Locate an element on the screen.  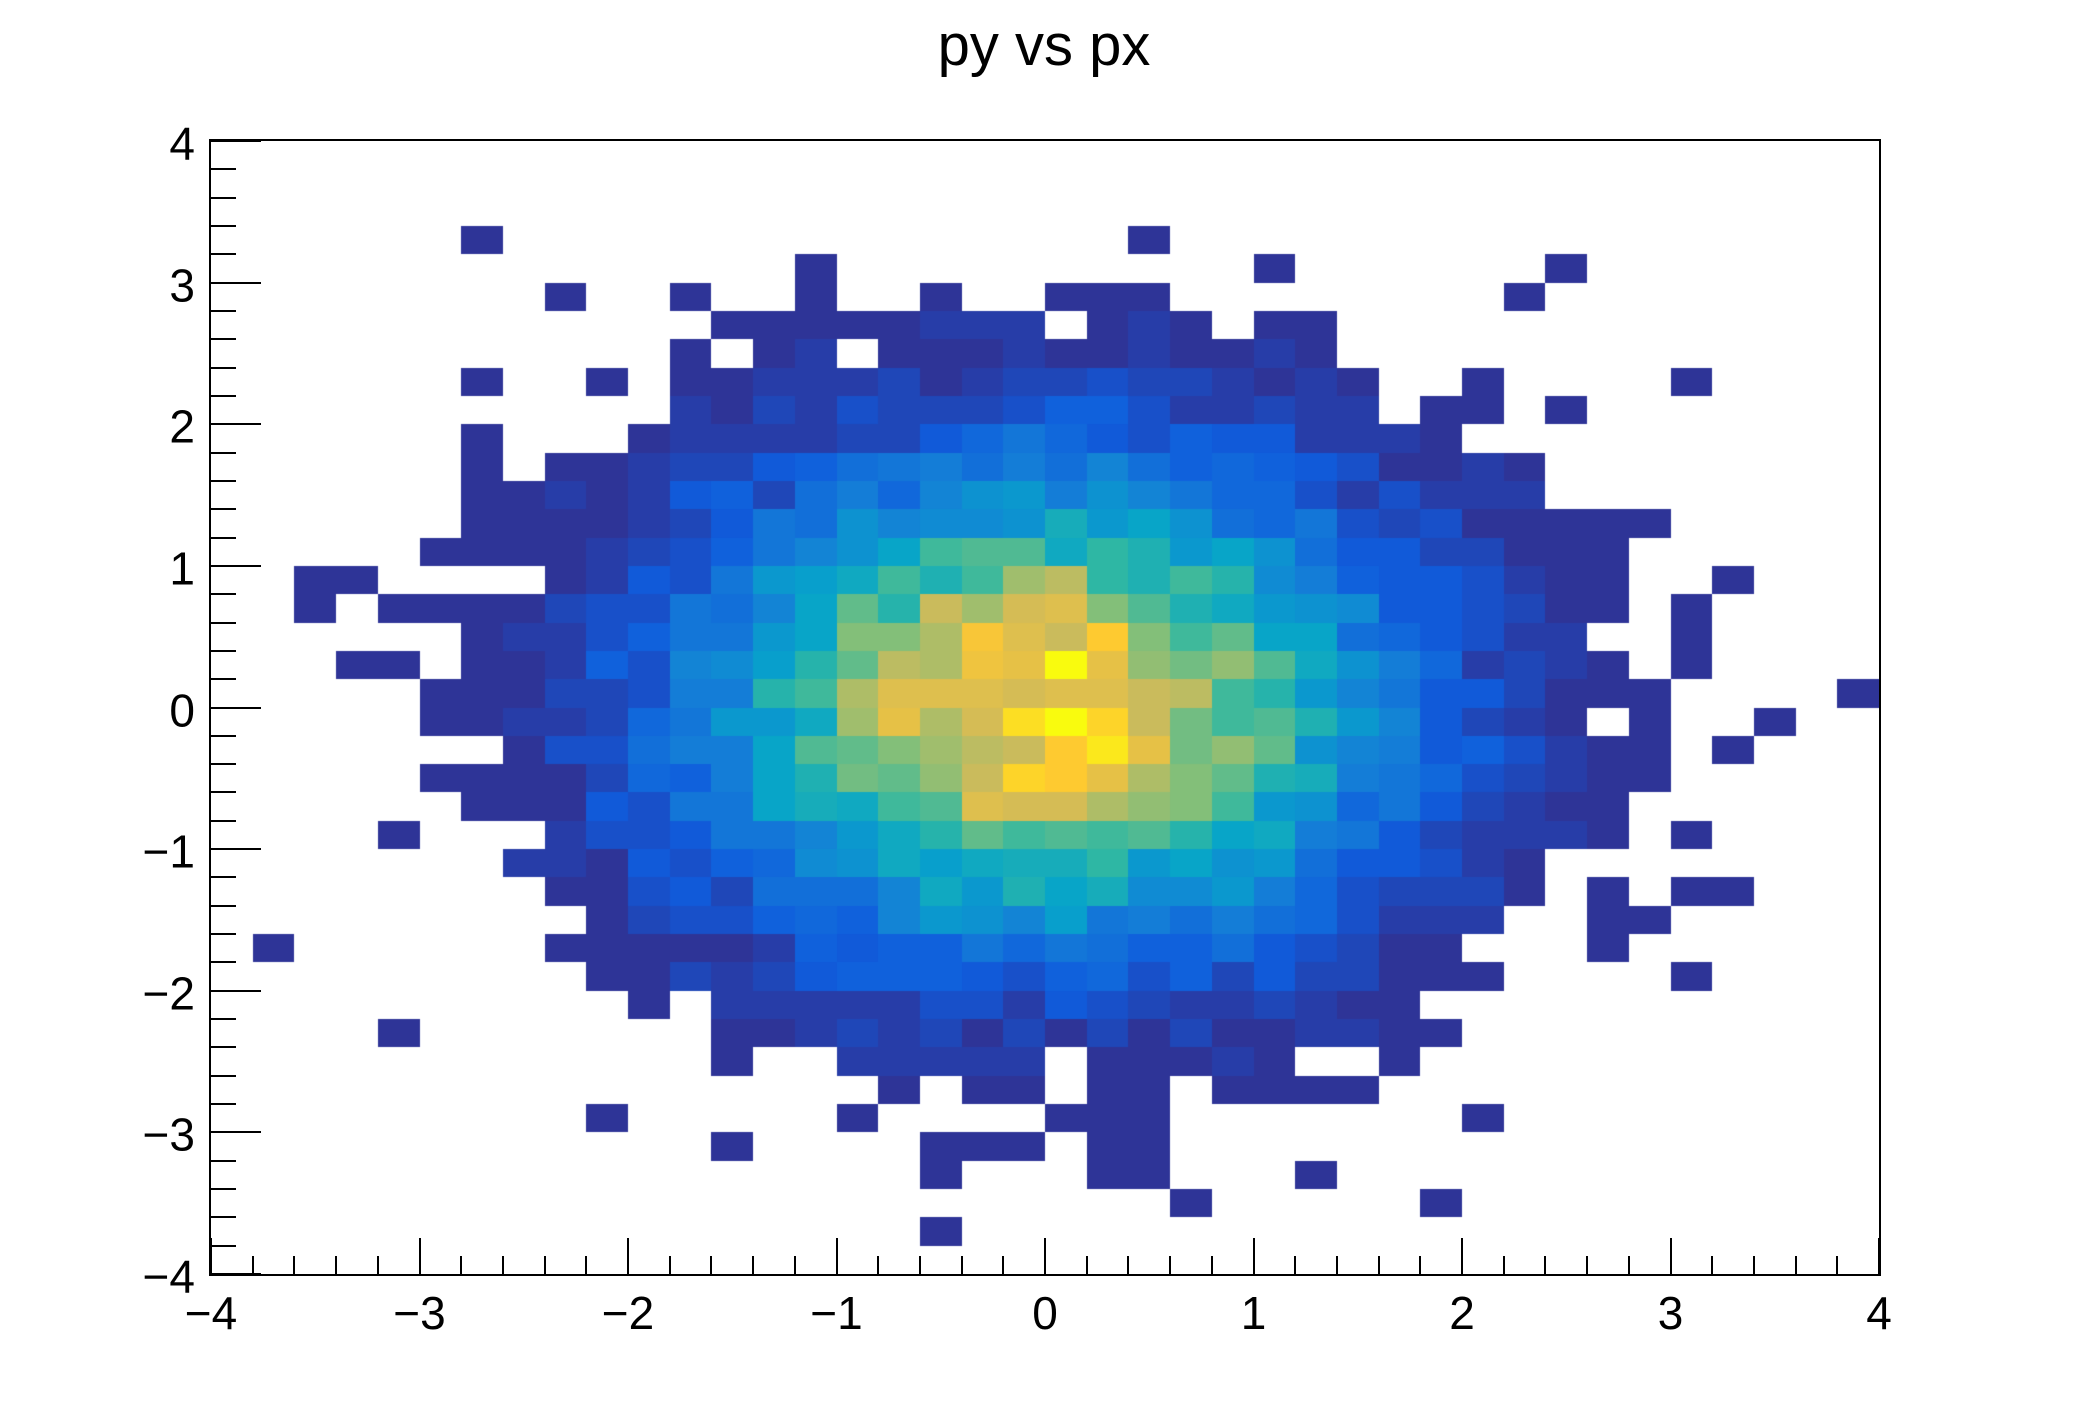
y-axis-tick-label: −2 is located at coordinates (168, 993).